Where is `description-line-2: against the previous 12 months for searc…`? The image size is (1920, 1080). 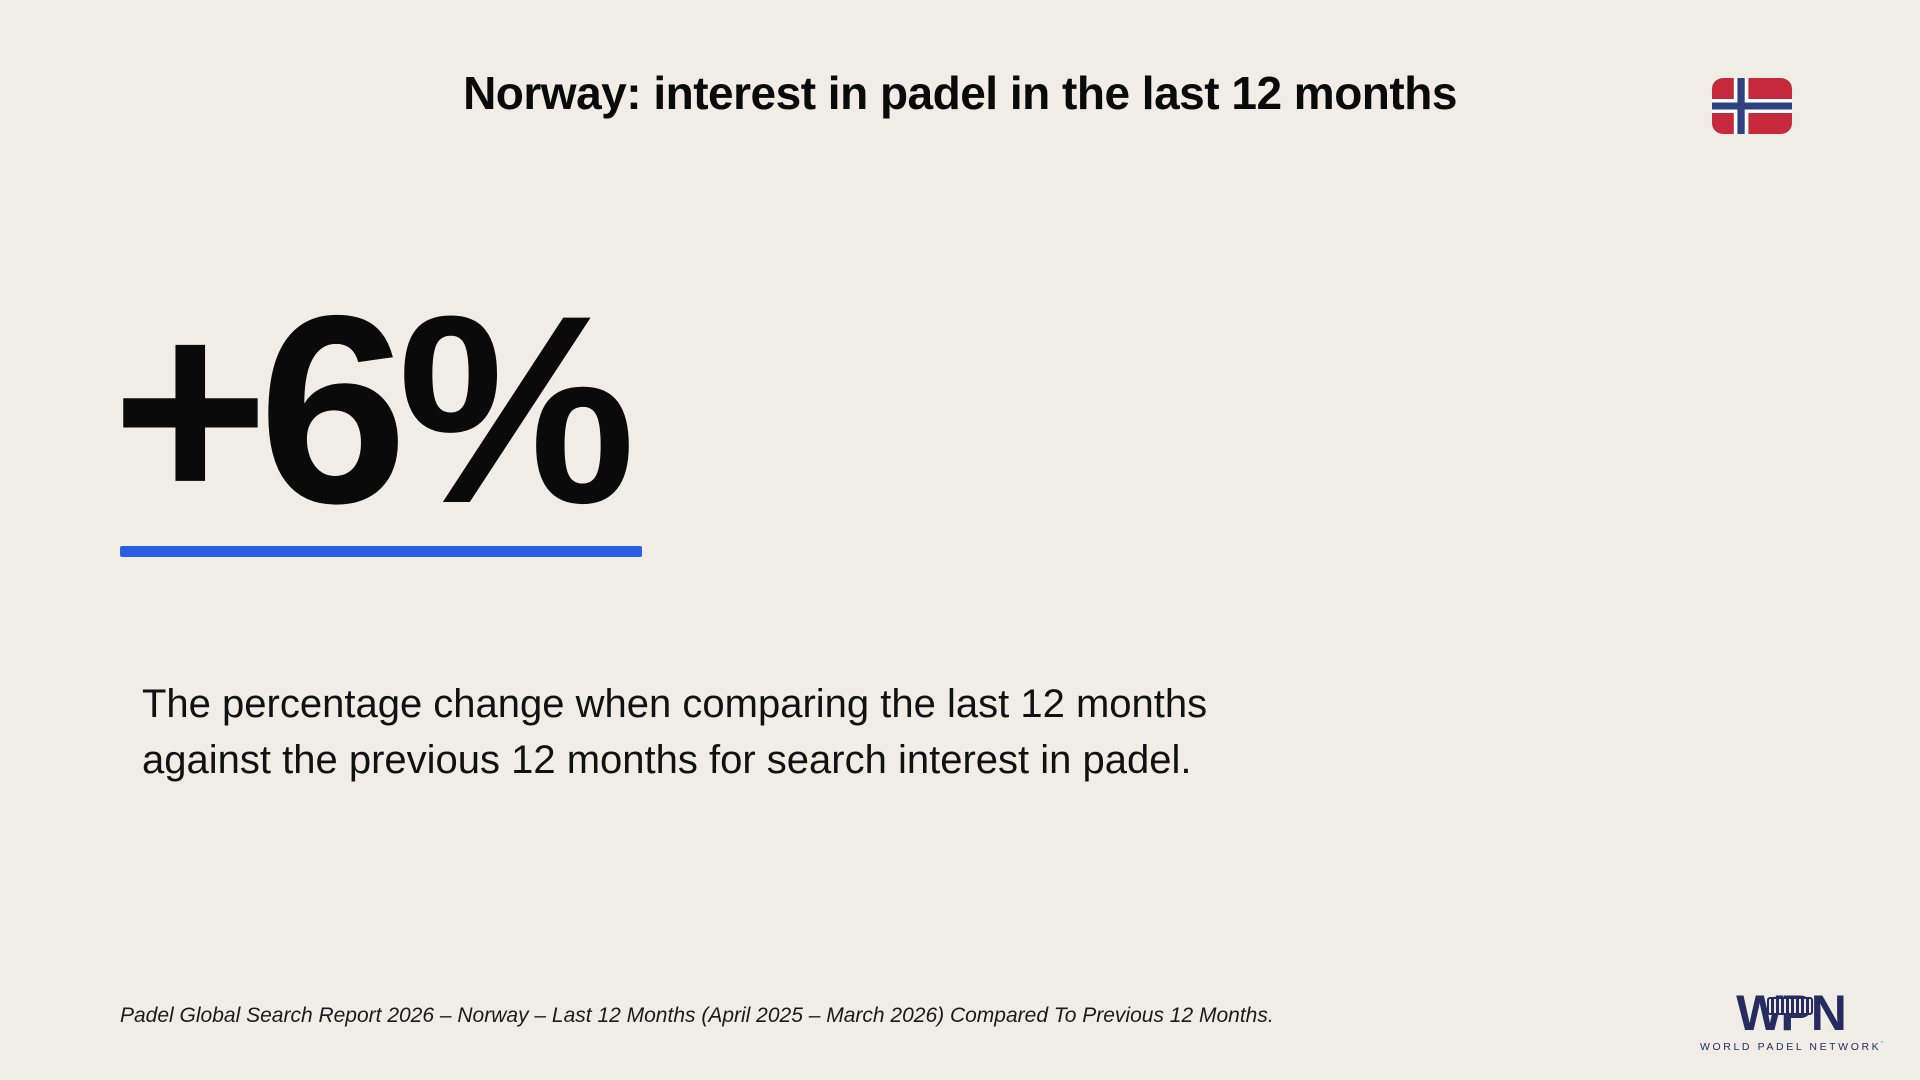
description-line-2: against the previous 12 months for searc… is located at coordinates (667, 760).